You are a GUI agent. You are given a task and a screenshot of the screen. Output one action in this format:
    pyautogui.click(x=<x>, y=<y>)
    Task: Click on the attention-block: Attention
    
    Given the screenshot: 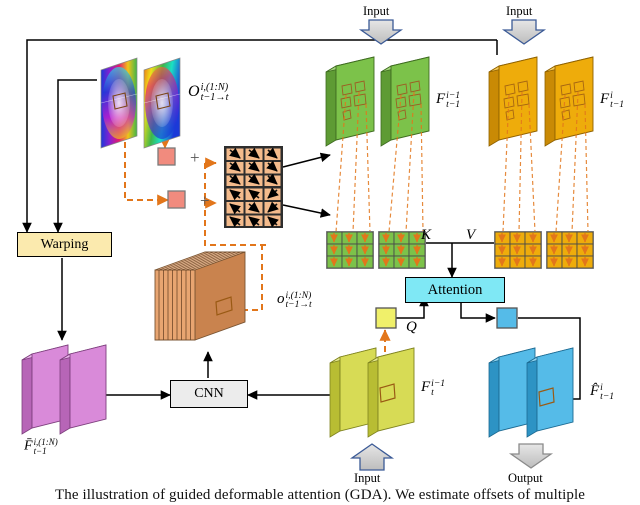 What is the action you would take?
    pyautogui.click(x=455, y=290)
    